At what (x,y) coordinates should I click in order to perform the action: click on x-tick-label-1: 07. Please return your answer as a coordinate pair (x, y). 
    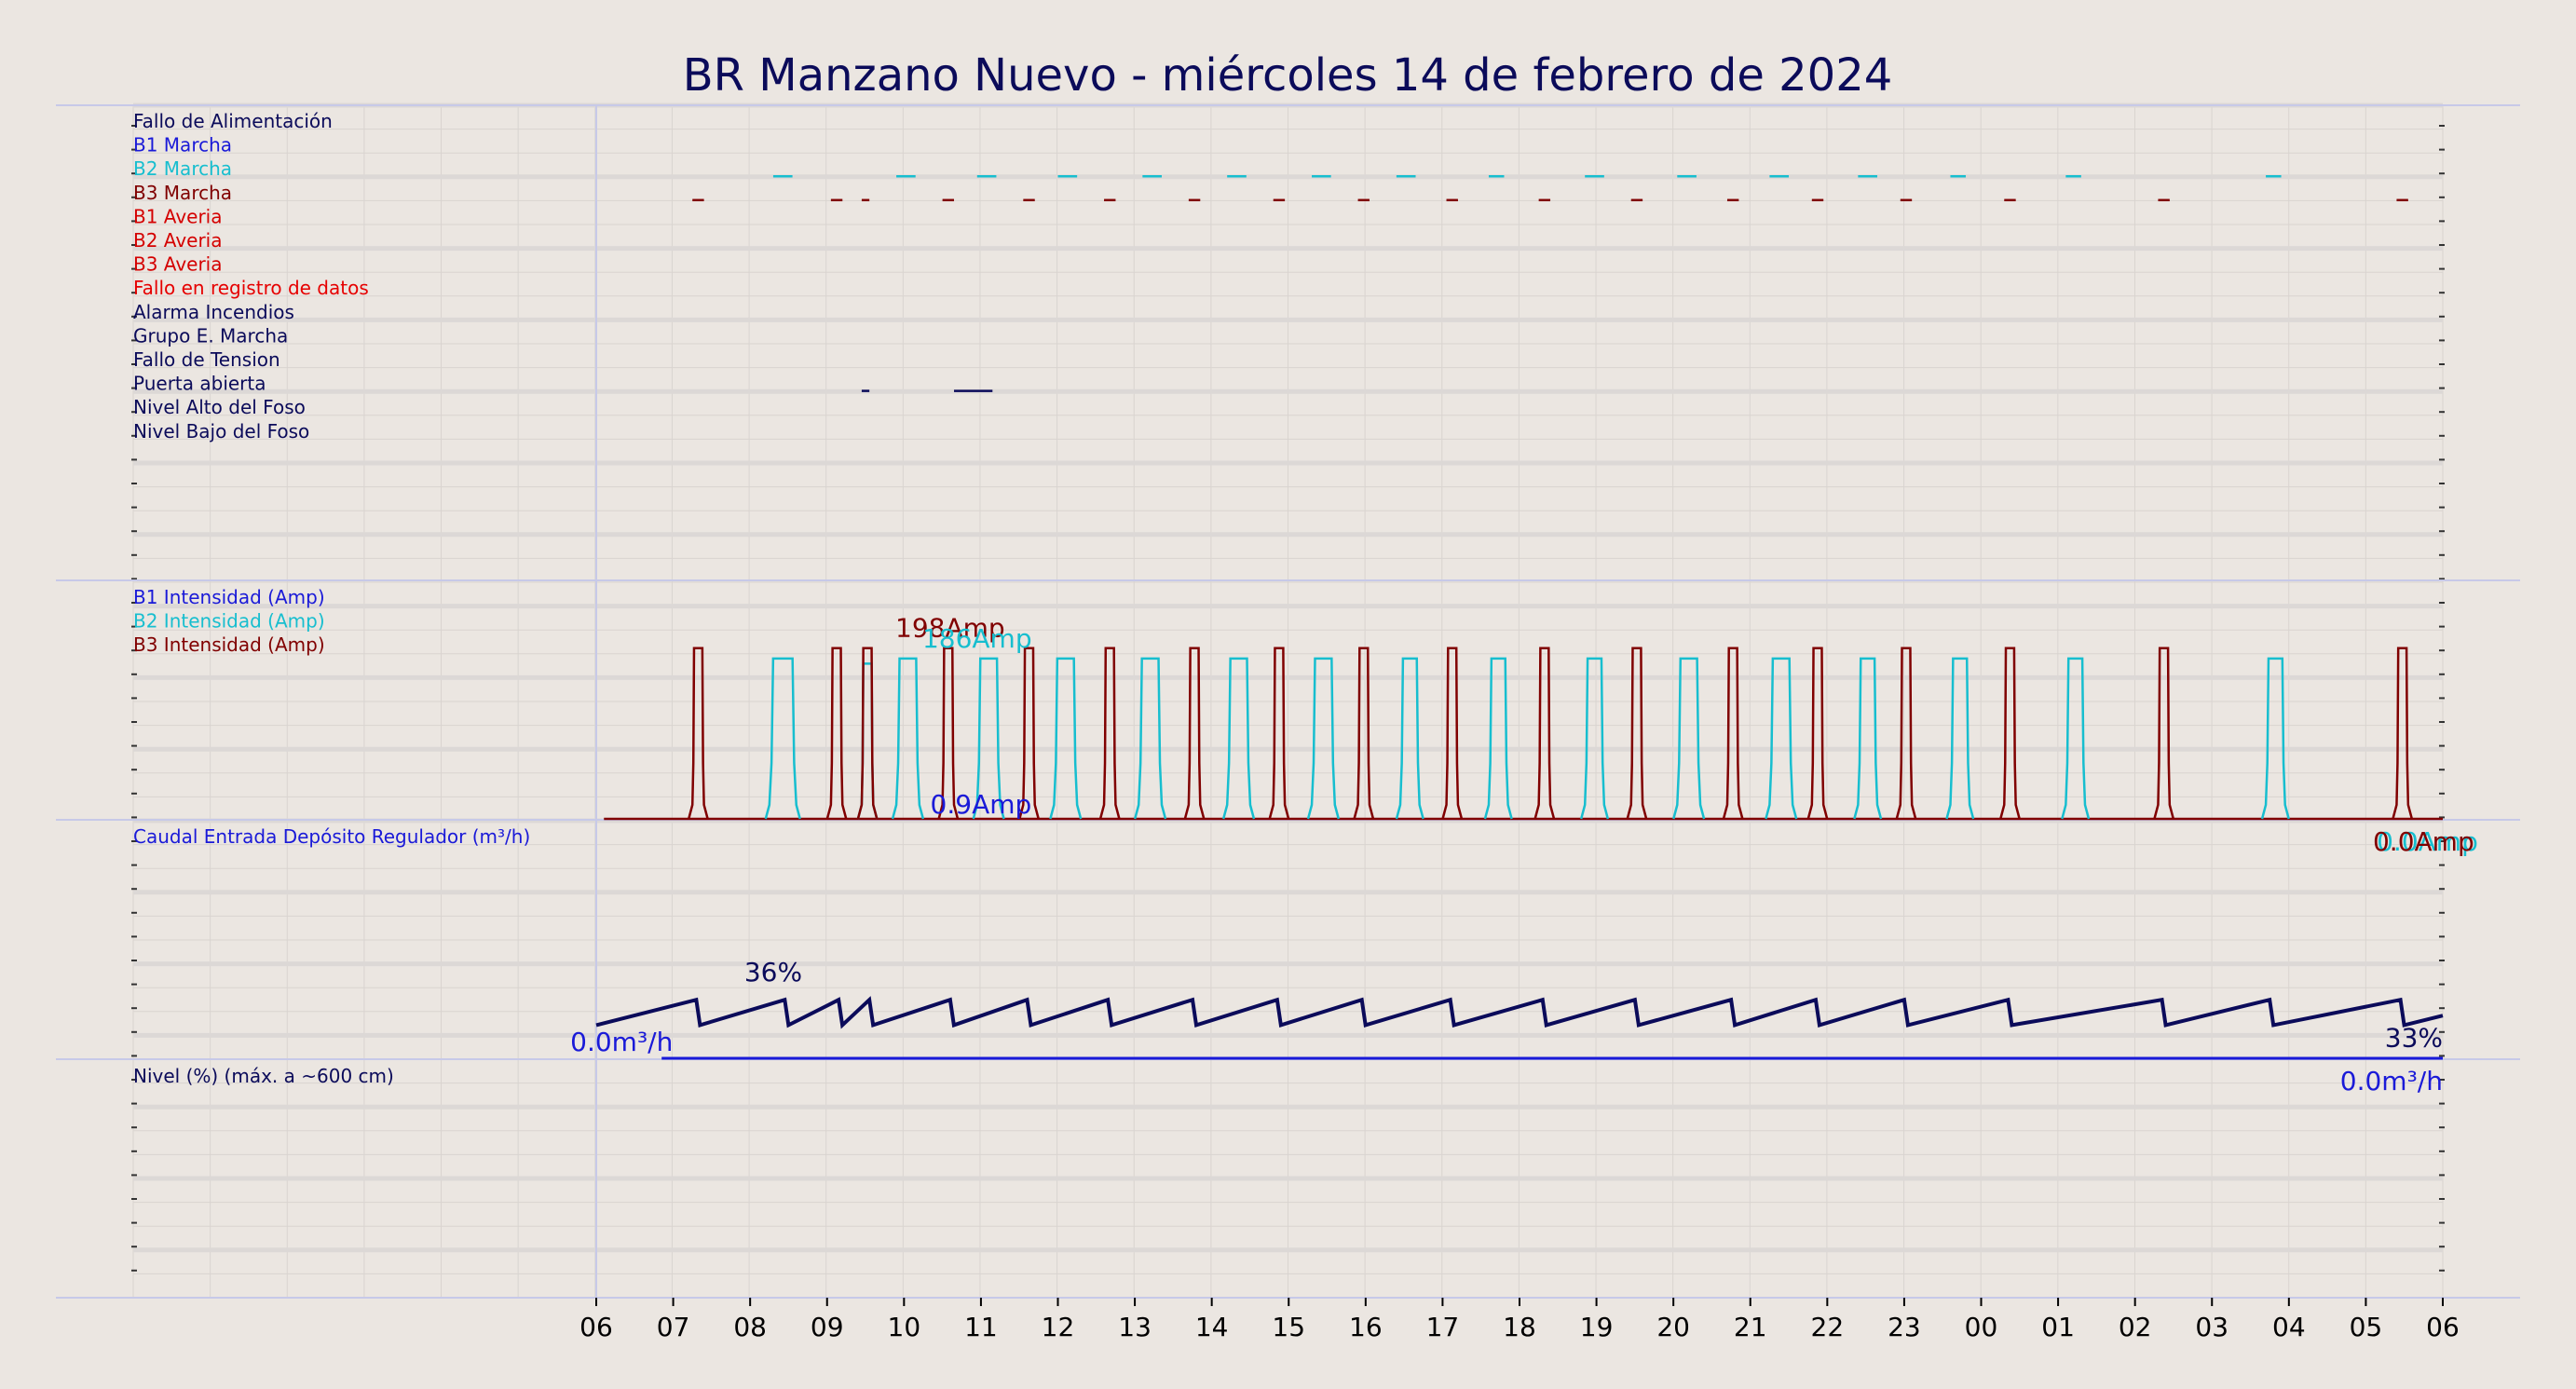
    Looking at the image, I should click on (673, 1327).